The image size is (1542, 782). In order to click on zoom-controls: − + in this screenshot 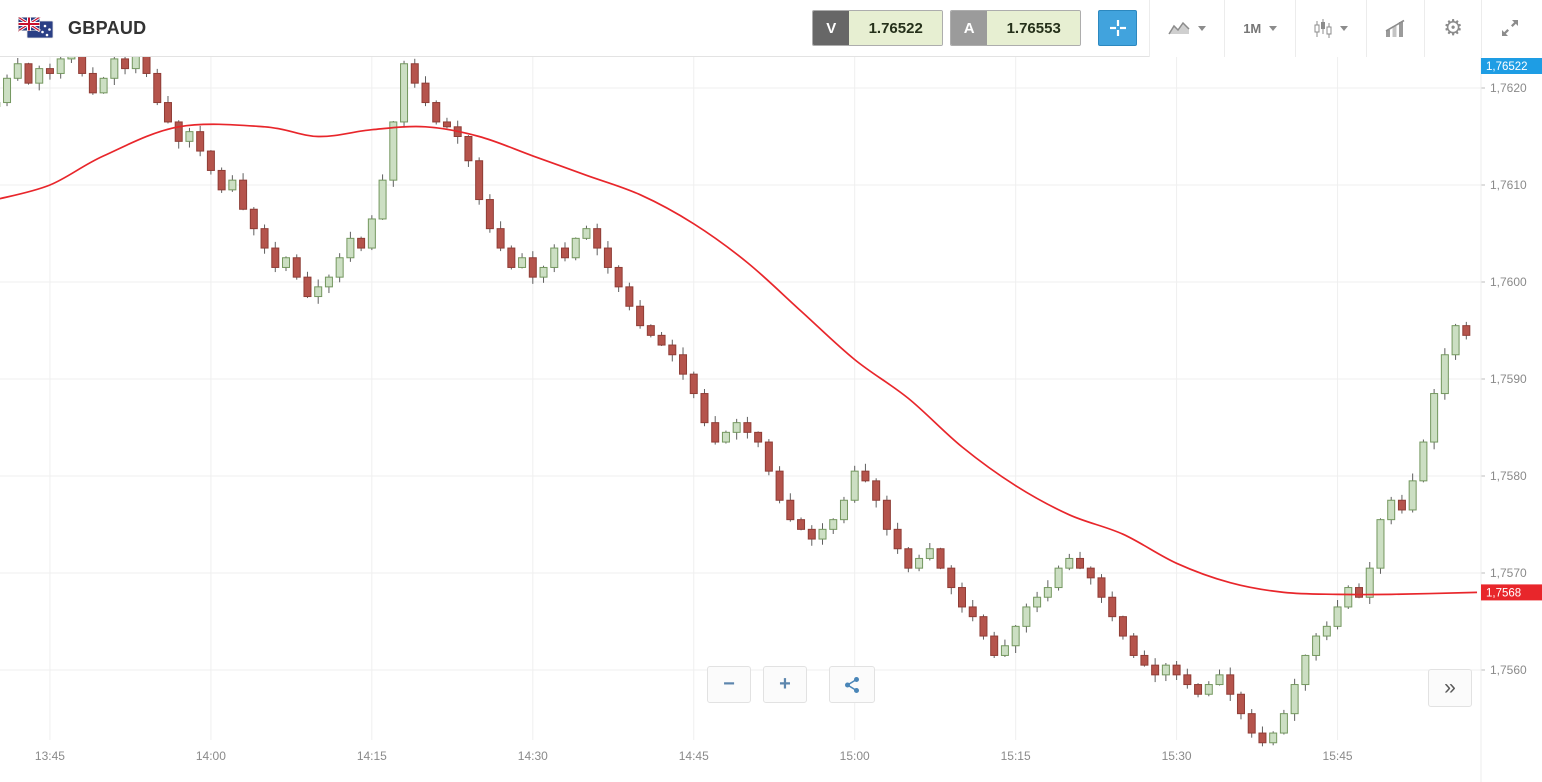, I will do `click(791, 684)`.